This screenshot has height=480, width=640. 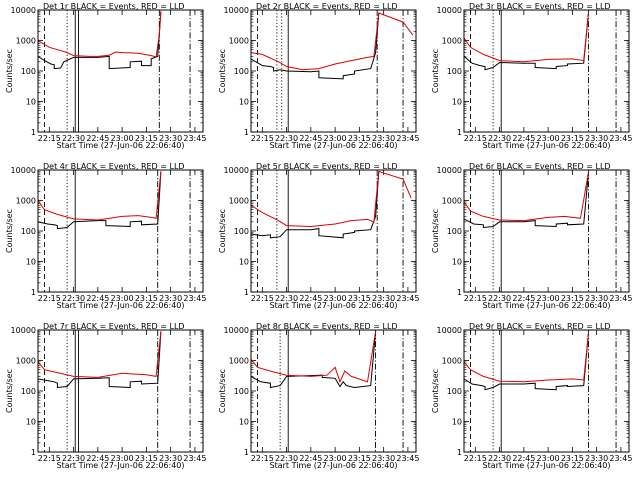 What do you see at coordinates (114, 166) in the screenshot?
I see `panel-title: Det 4r BLACK = Events, RED = LLD` at bounding box center [114, 166].